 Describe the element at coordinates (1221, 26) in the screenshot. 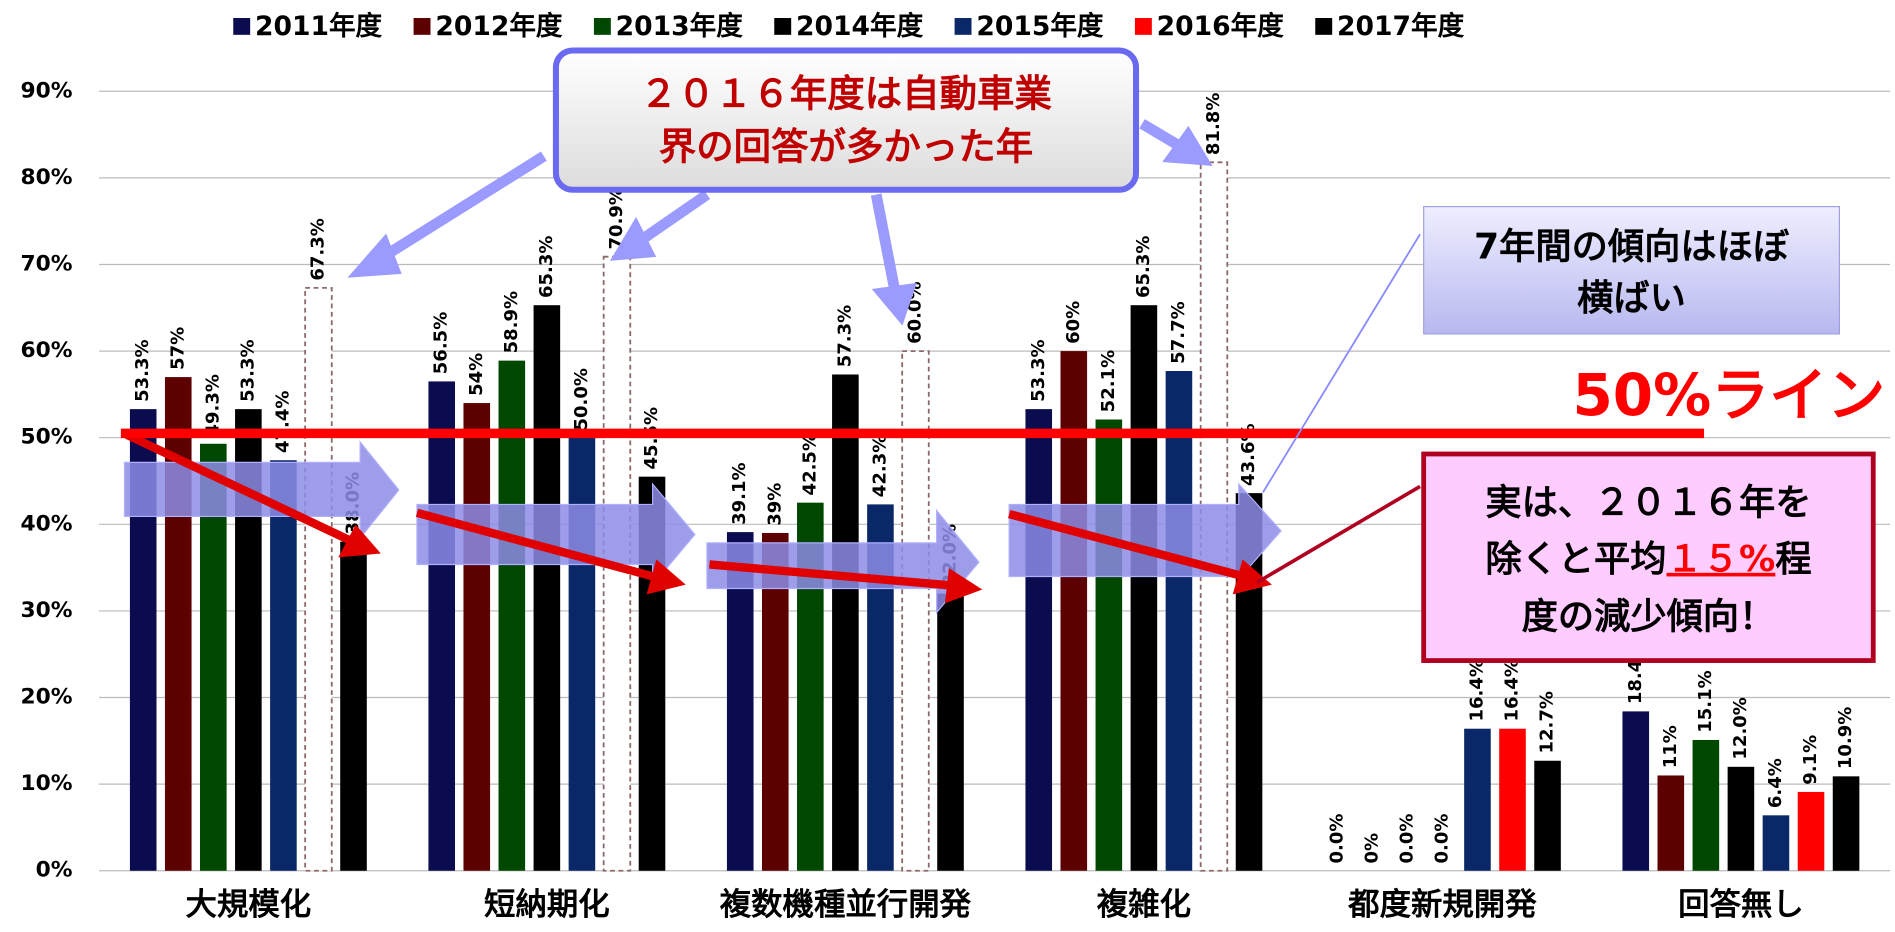

I see `legend-label: 2016年度` at that location.